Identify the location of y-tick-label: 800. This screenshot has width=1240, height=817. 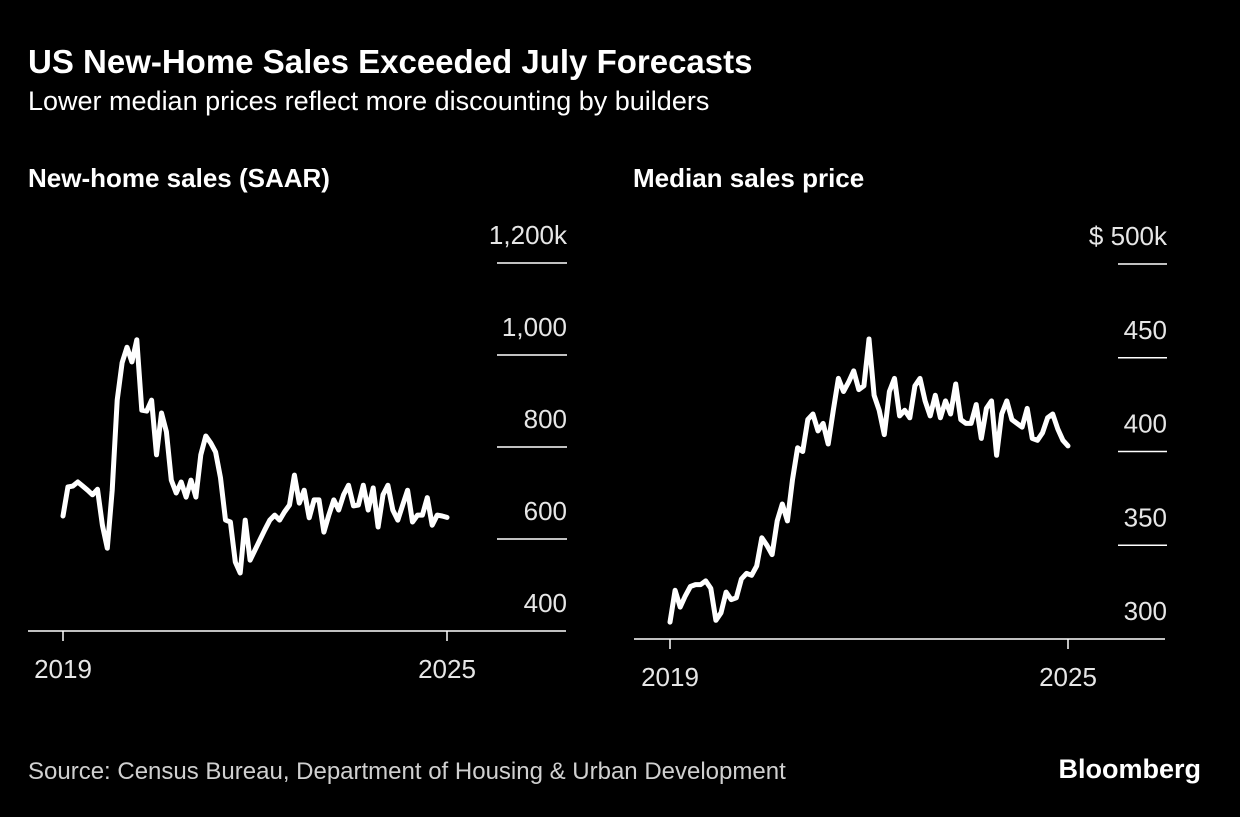
(545, 419).